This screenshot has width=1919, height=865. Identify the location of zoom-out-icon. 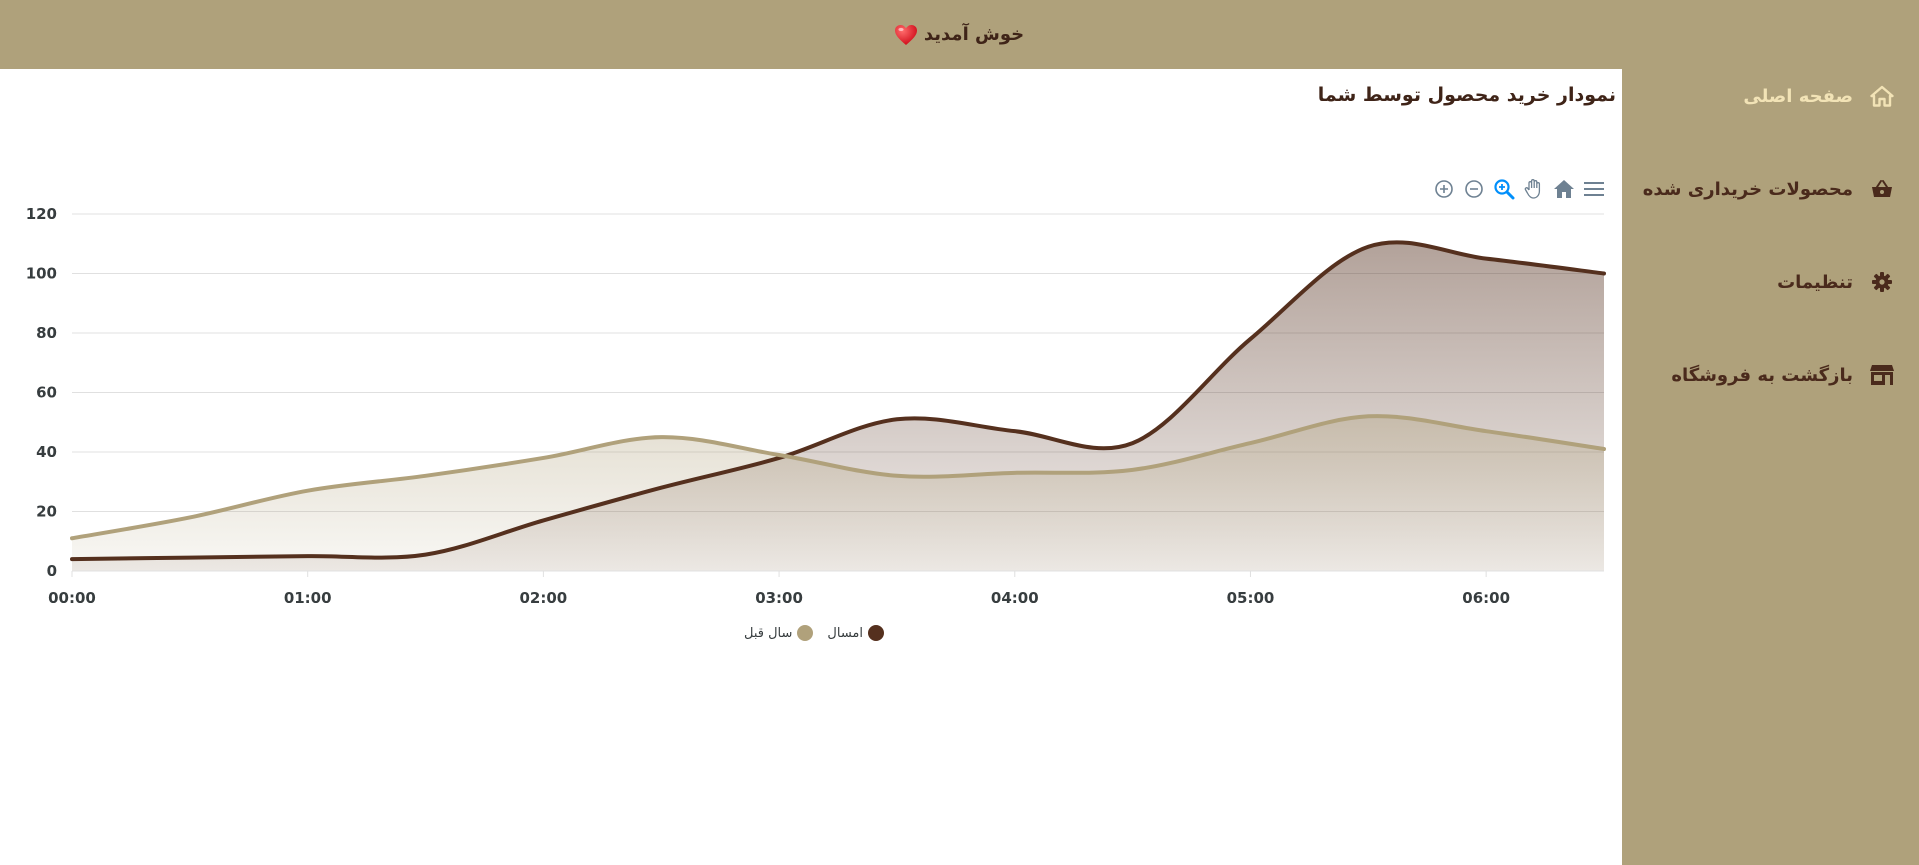
(1474, 189).